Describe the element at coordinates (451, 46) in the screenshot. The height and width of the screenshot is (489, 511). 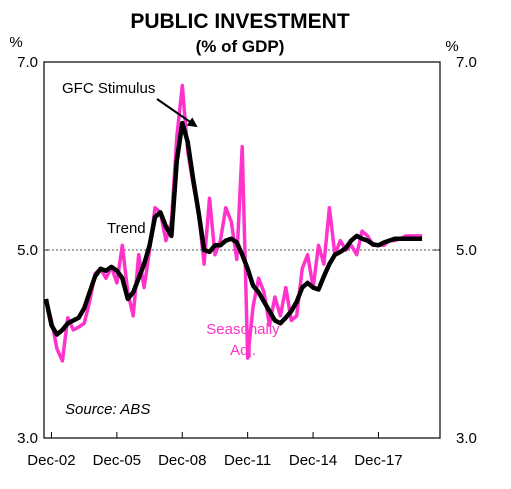
I see `y-unit-right: %` at that location.